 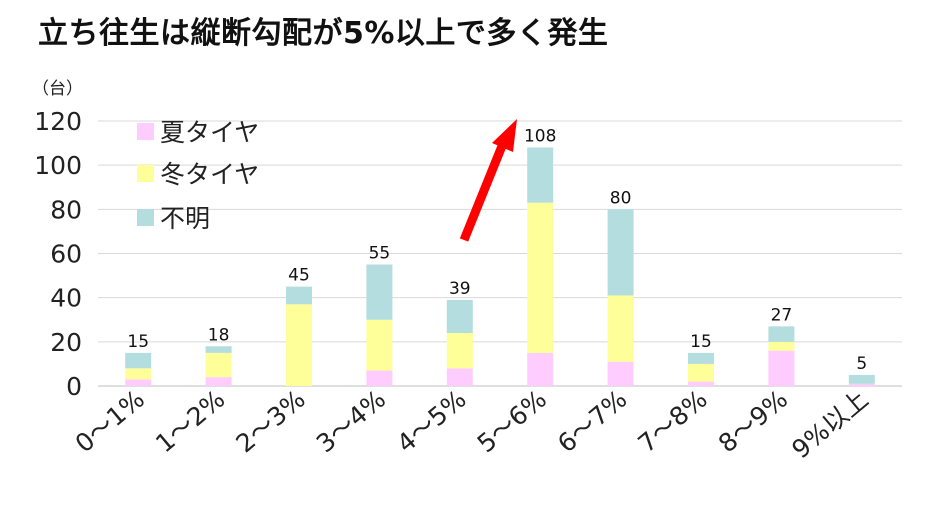 I want to click on x-tick-label: 8～9%, so click(x=753, y=421).